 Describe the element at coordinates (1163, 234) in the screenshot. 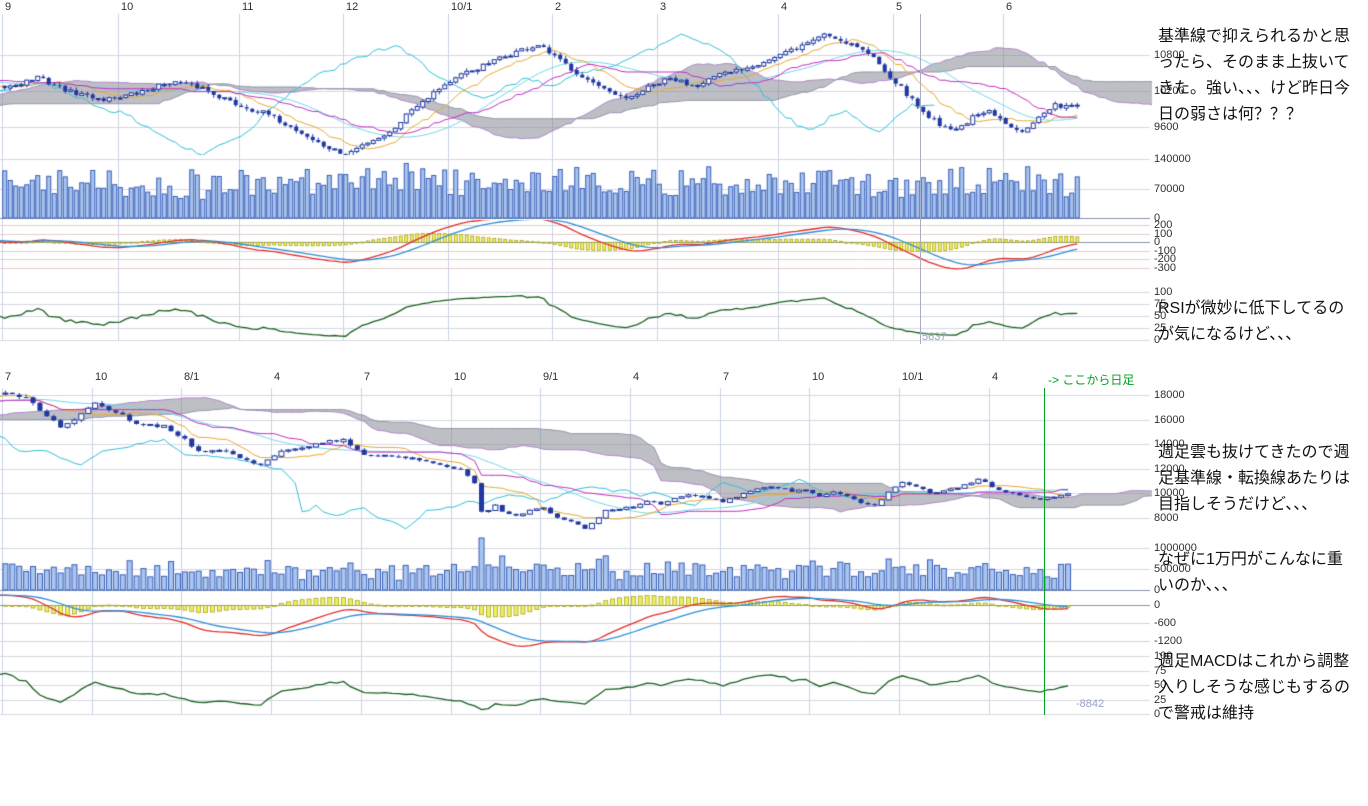

I see `macd-tick-label: 100` at that location.